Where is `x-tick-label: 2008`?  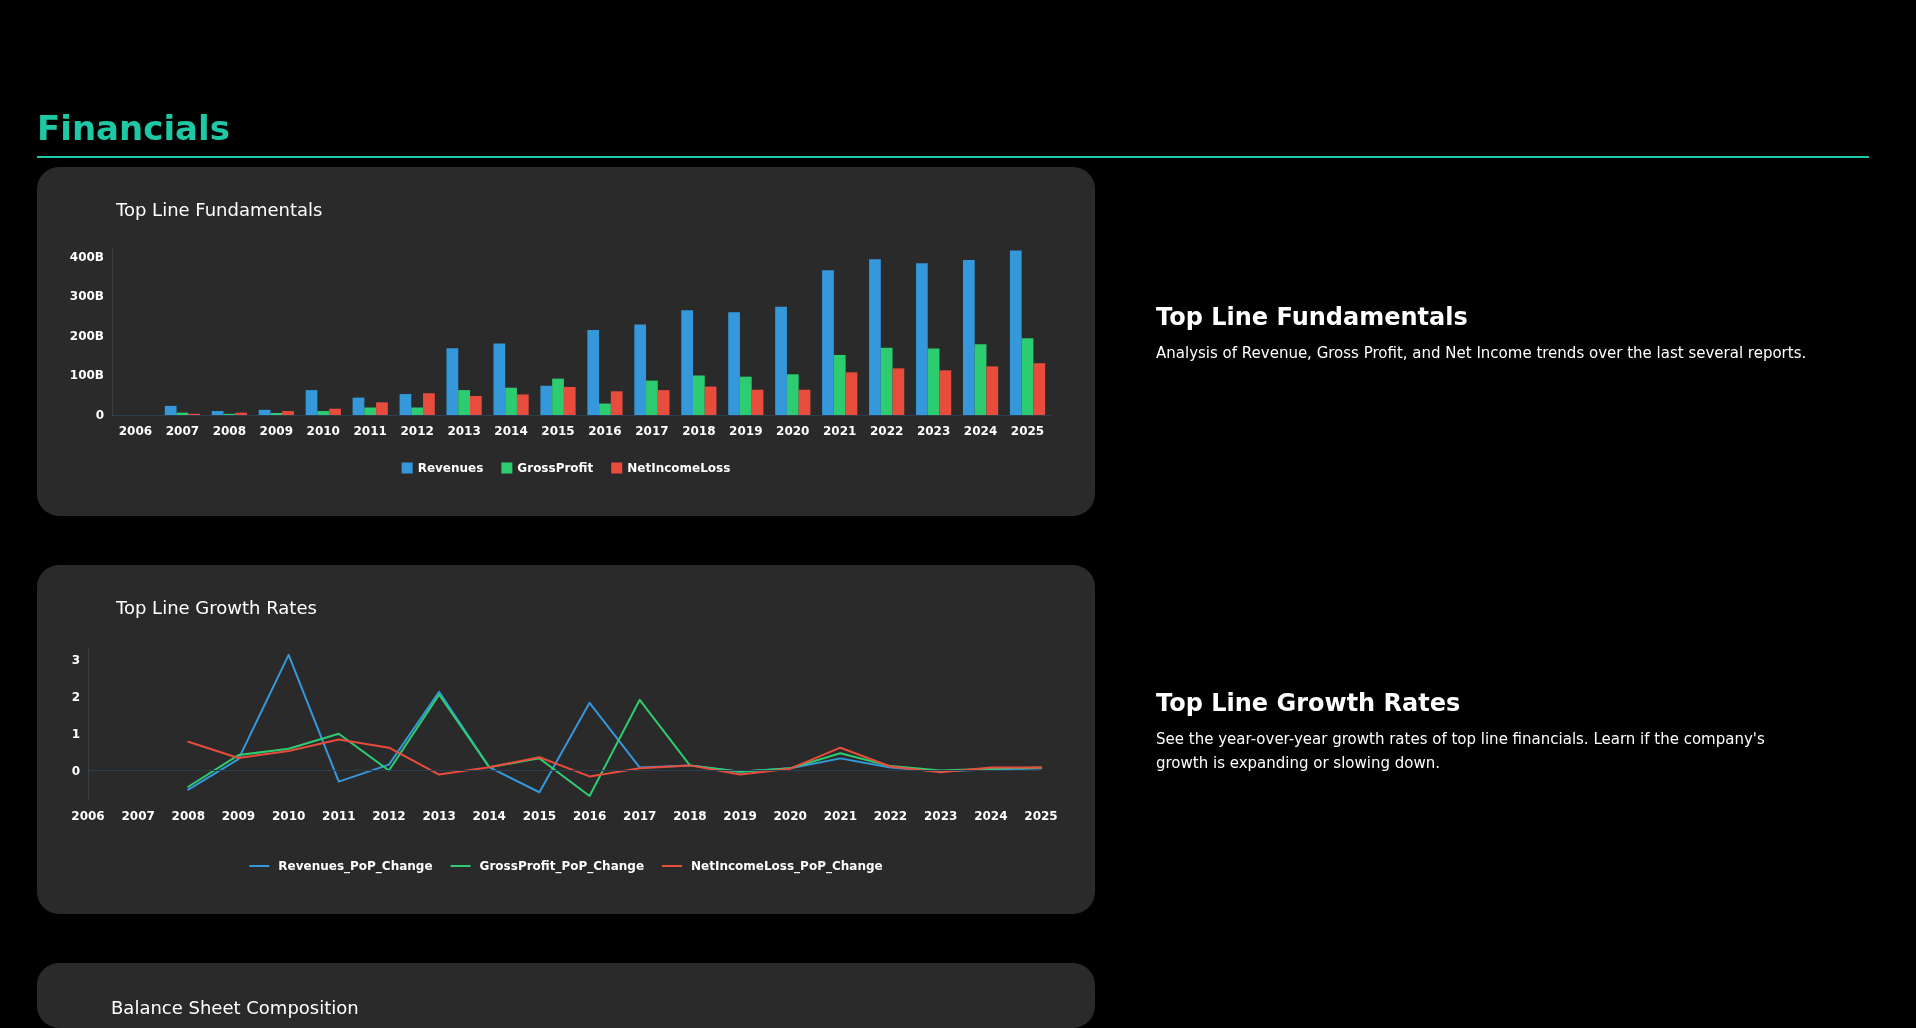 x-tick-label: 2008 is located at coordinates (229, 431).